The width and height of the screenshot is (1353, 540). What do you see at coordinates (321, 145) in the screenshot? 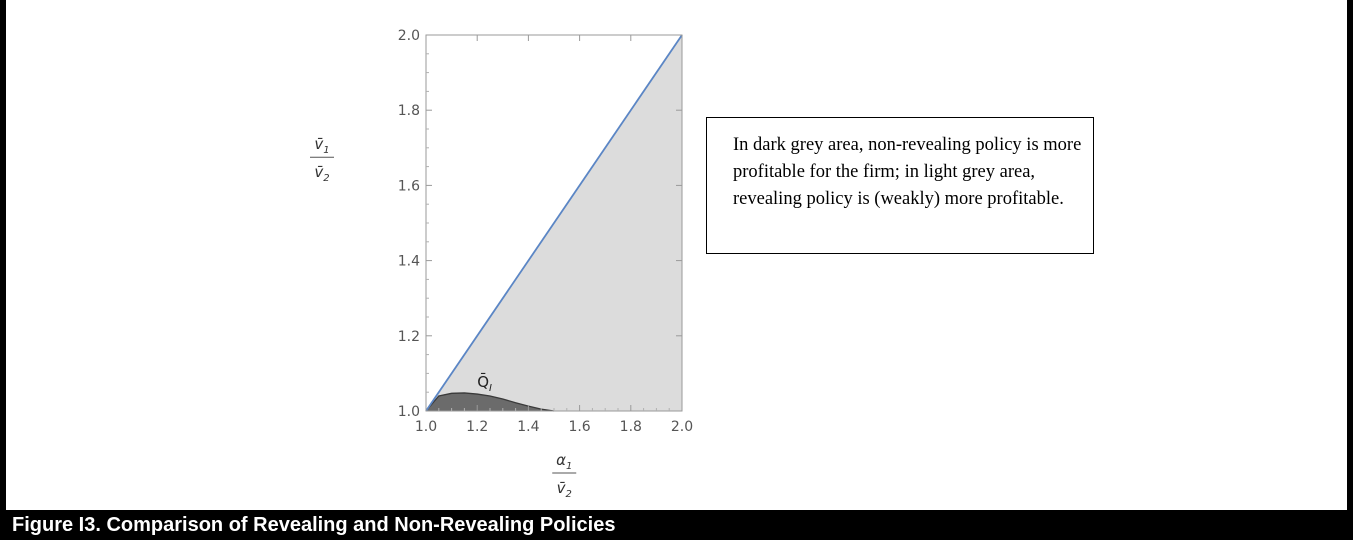
I see `y-axis-label-numerator: v̄1` at bounding box center [321, 145].